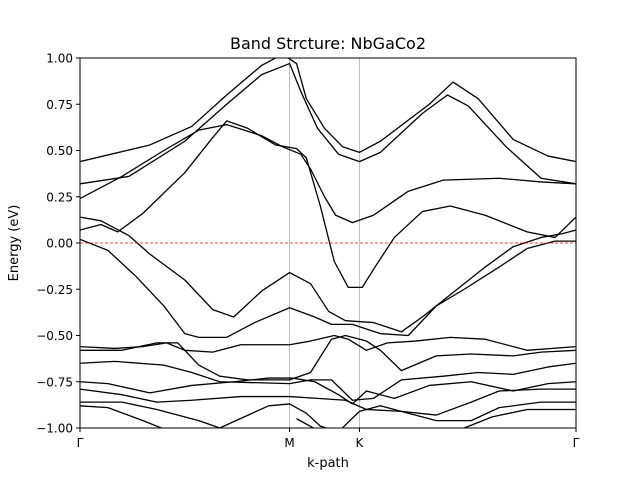 The image size is (640, 480). What do you see at coordinates (359, 443) in the screenshot?
I see `x-tick-label: K` at bounding box center [359, 443].